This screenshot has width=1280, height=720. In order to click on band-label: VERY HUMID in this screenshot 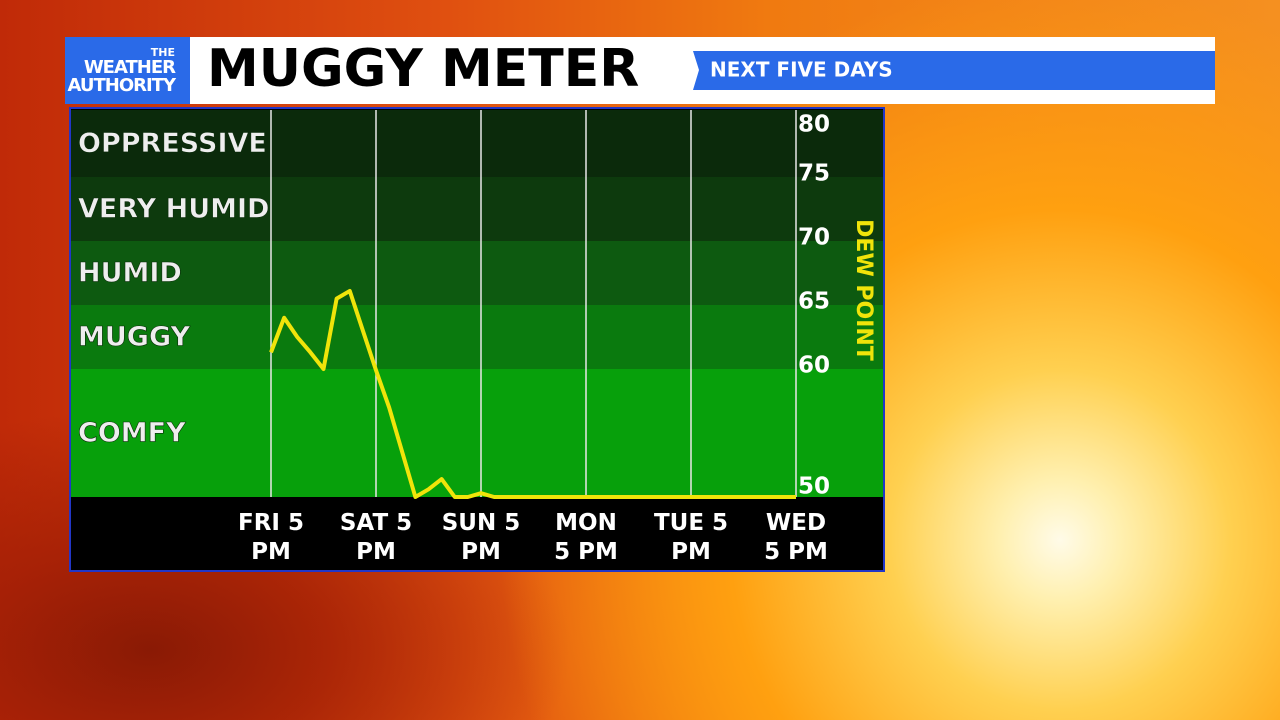, I will do `click(173, 209)`.